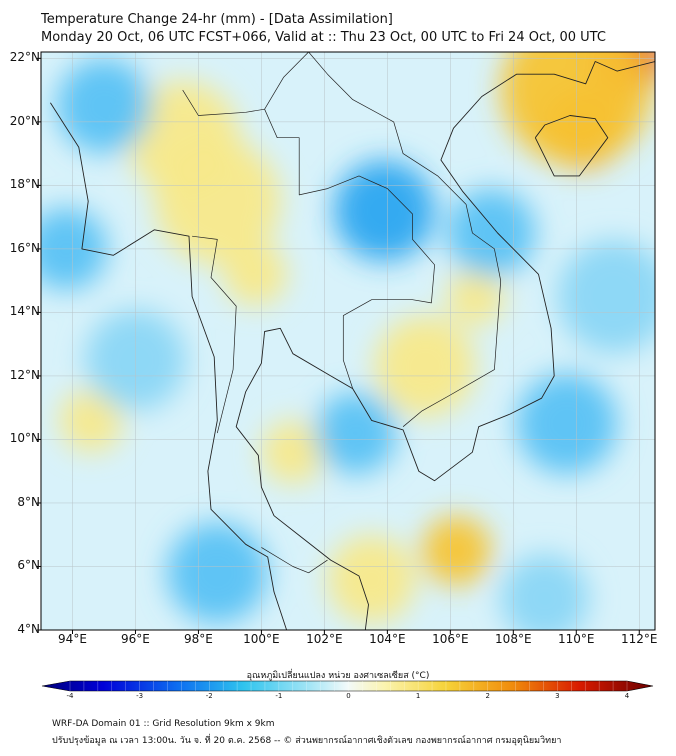  I want to click on lon-label-94: 94°E, so click(72, 639).